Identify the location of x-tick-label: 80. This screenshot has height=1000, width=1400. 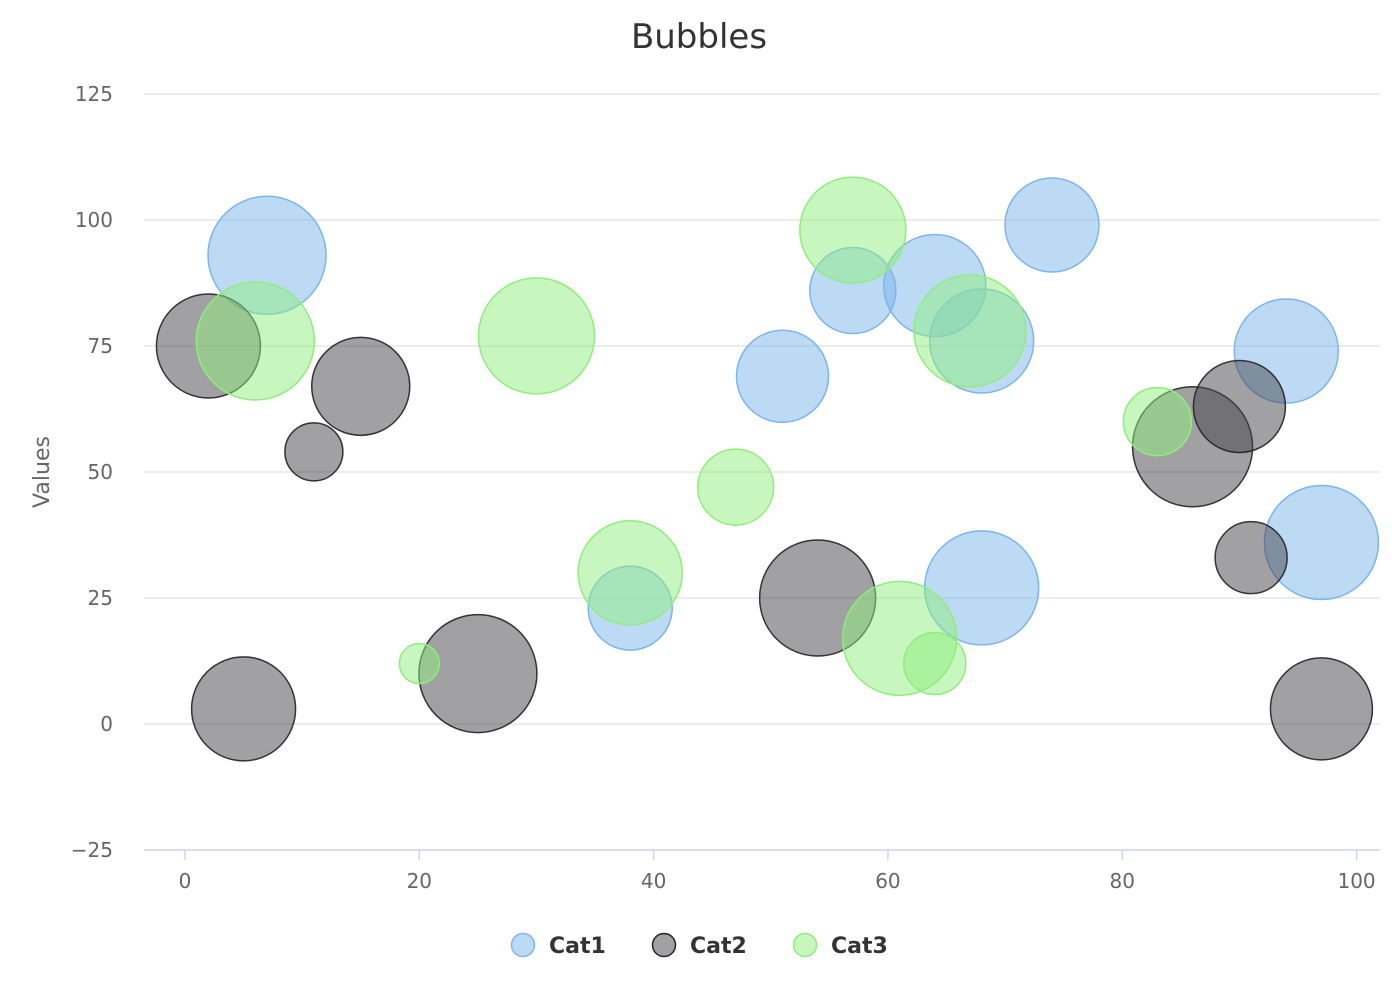
(1122, 881).